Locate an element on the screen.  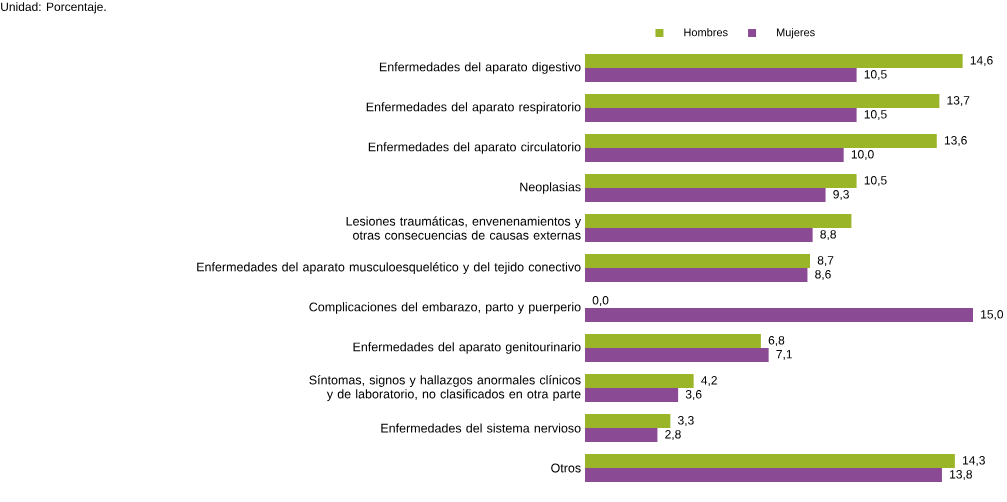
y-tick-label: Enfermedades del aparato circulatorio is located at coordinates (474, 148).